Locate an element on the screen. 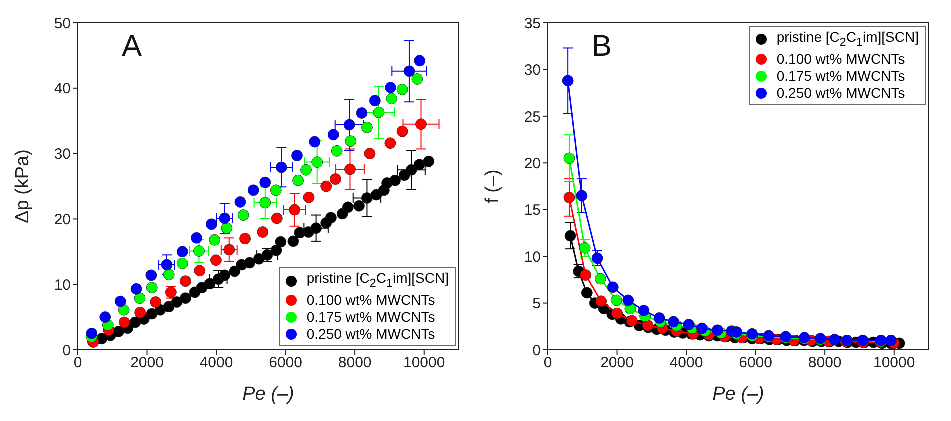 The height and width of the screenshot is (421, 951). annotation: A is located at coordinates (132, 46).